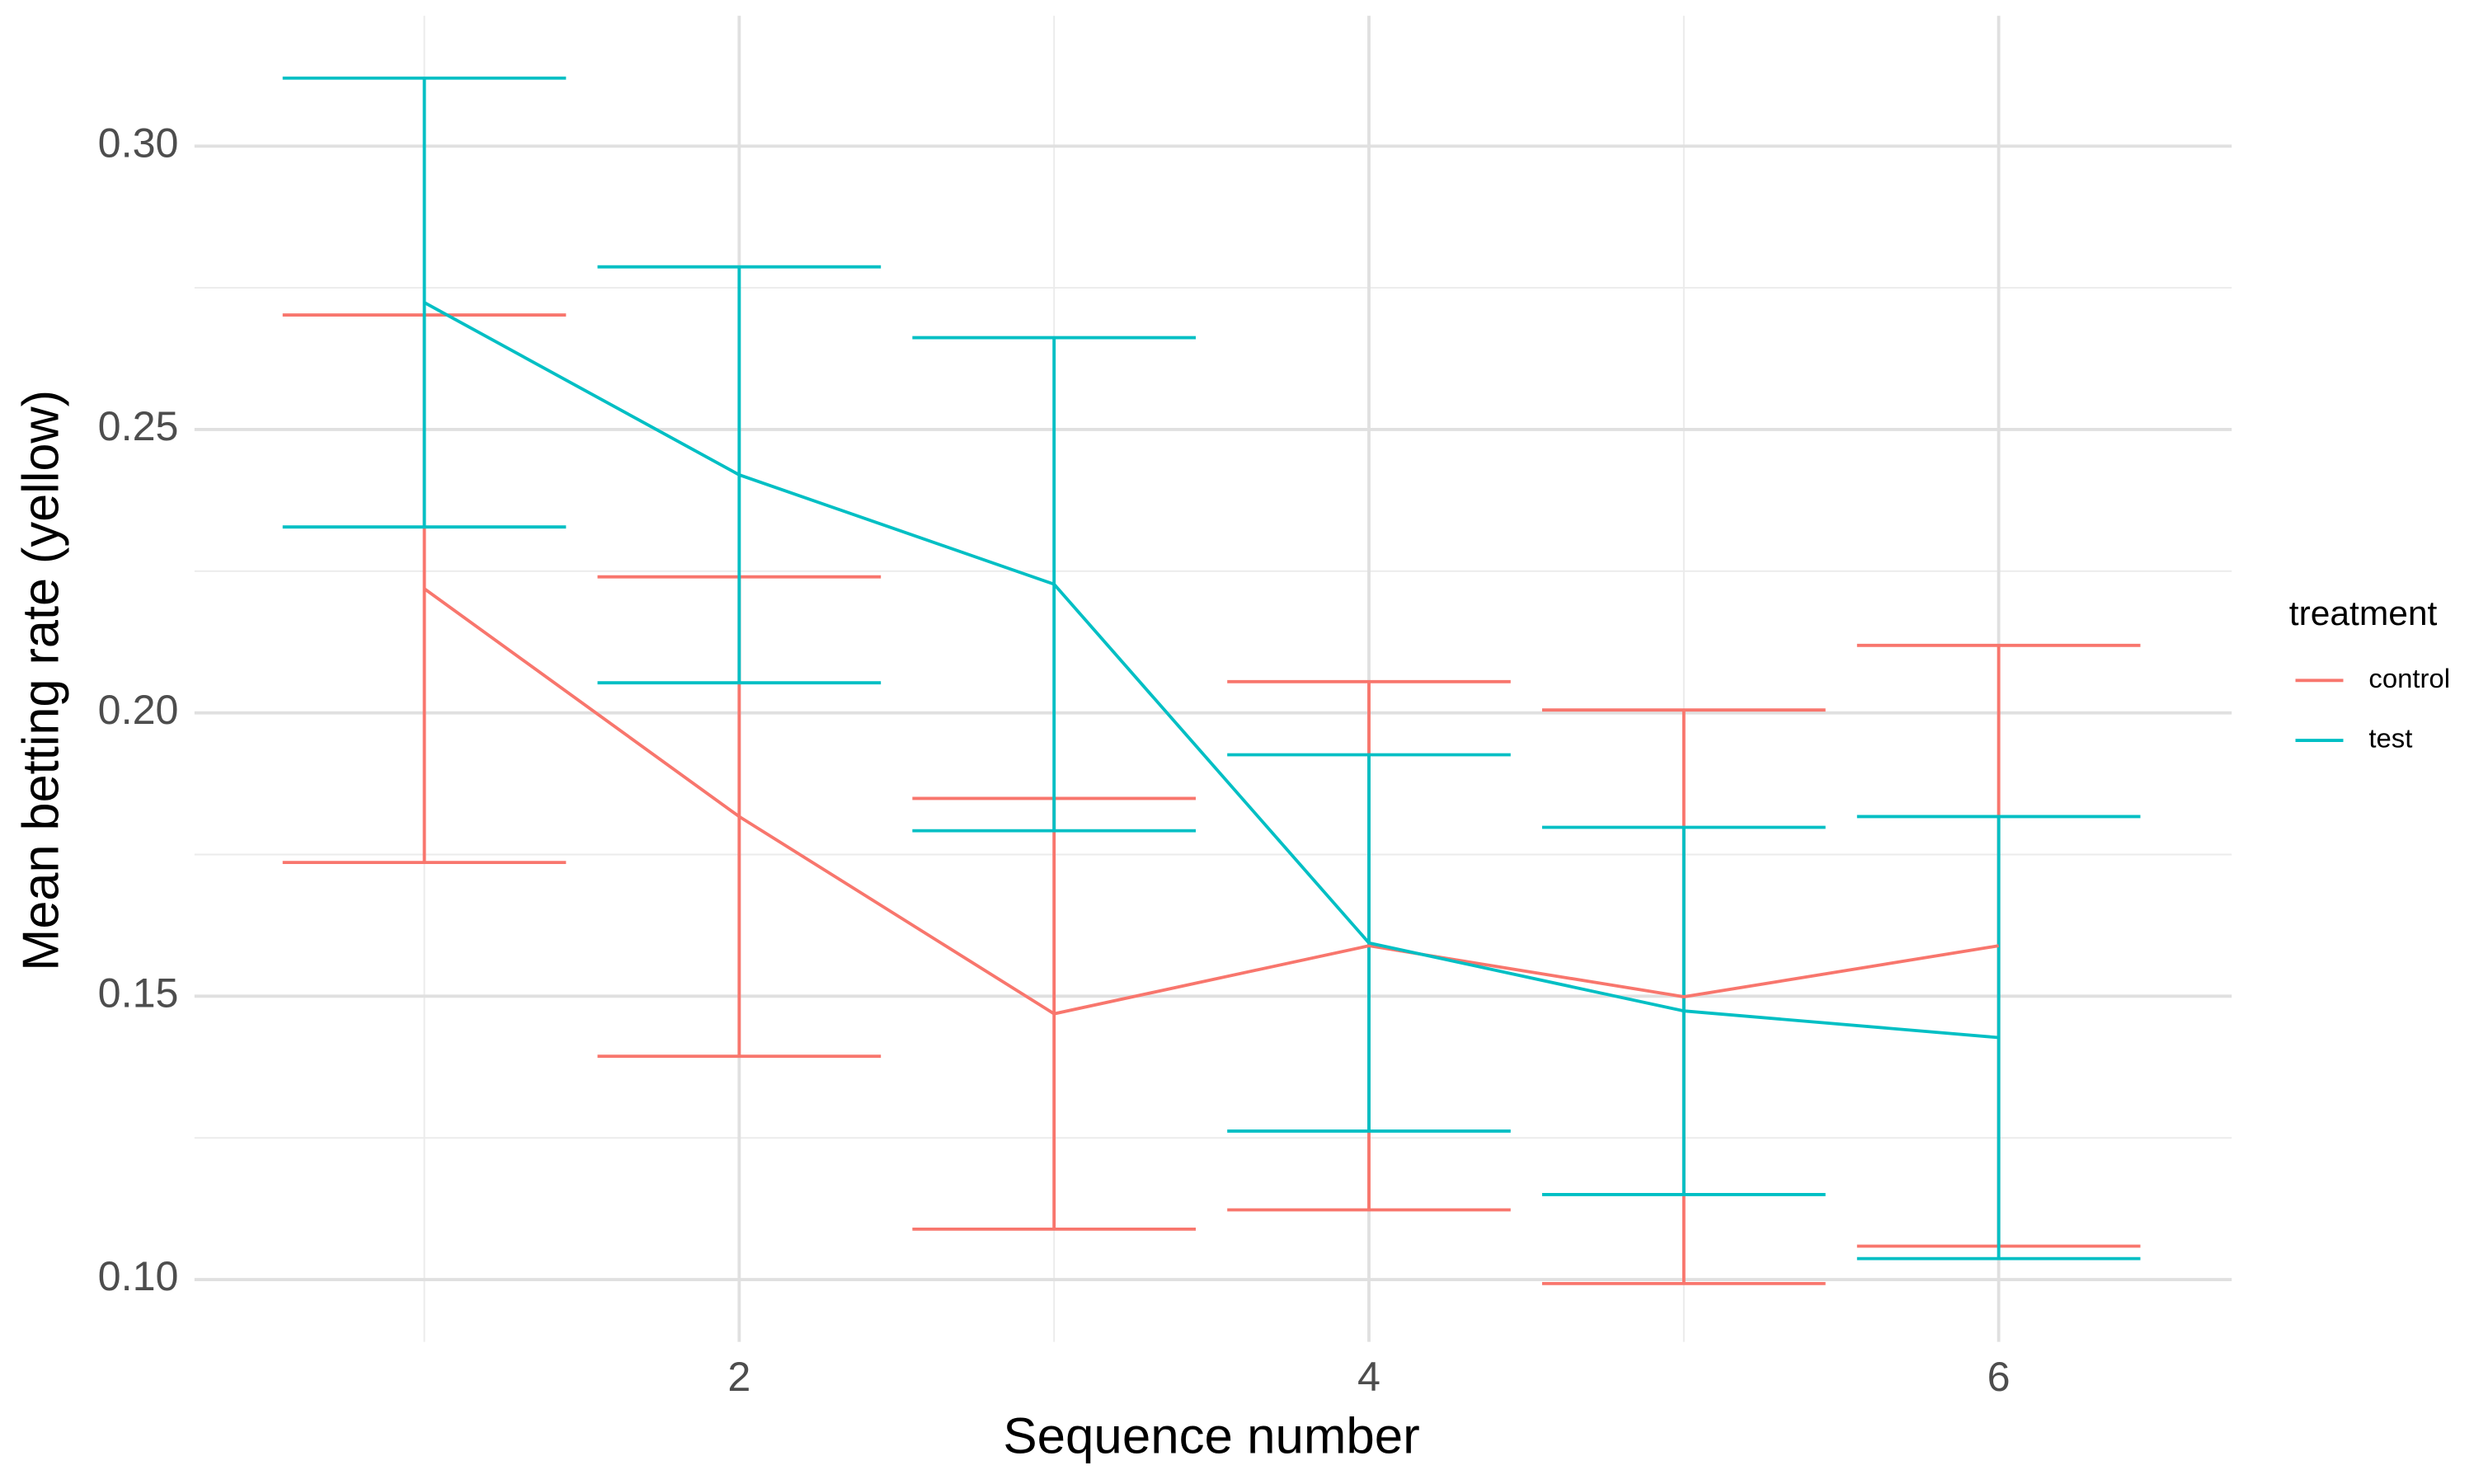  I want to click on x-tick-label: 4, so click(1368, 1377).